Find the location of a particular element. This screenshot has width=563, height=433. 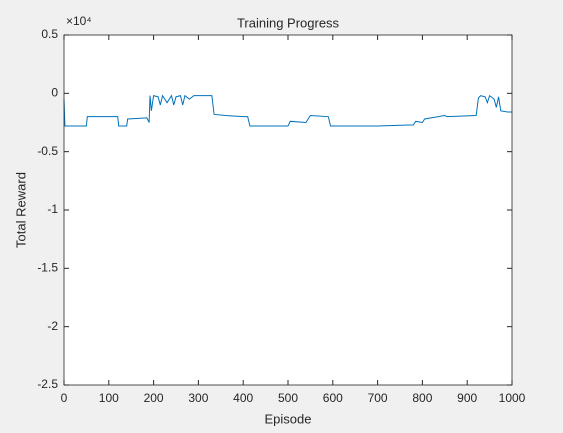

x-tick-label: 300 is located at coordinates (198, 398).